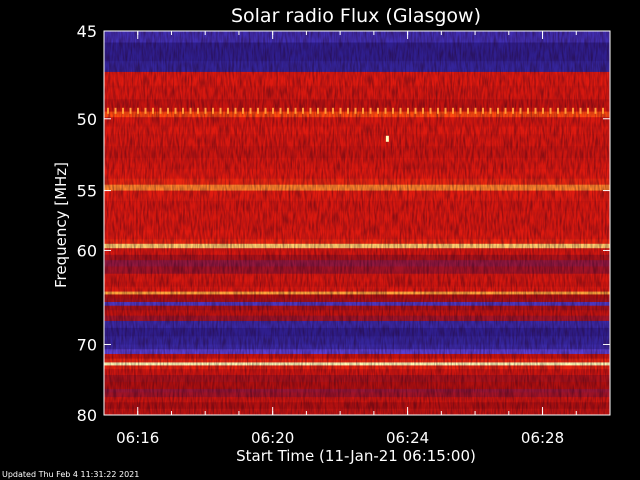  Describe the element at coordinates (87, 119) in the screenshot. I see `y-tick-label: 50` at that location.